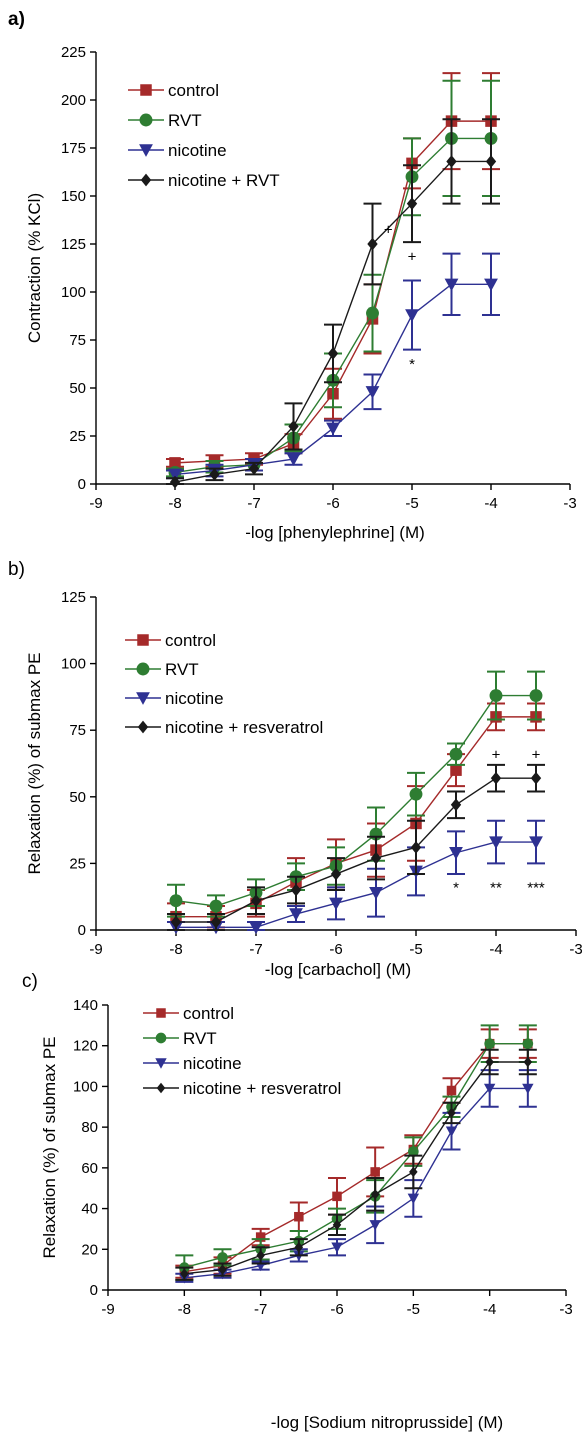  What do you see at coordinates (85, 1005) in the screenshot?
I see `y-tick-label: 140` at bounding box center [85, 1005].